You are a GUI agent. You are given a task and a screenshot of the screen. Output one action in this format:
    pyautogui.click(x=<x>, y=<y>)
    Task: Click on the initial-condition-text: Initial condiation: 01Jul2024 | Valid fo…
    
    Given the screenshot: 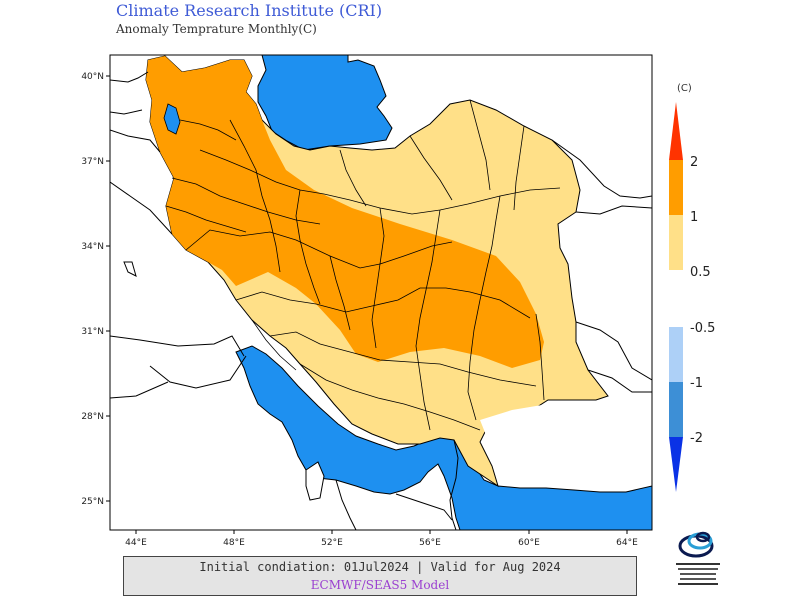 What is the action you would take?
    pyautogui.click(x=380, y=567)
    